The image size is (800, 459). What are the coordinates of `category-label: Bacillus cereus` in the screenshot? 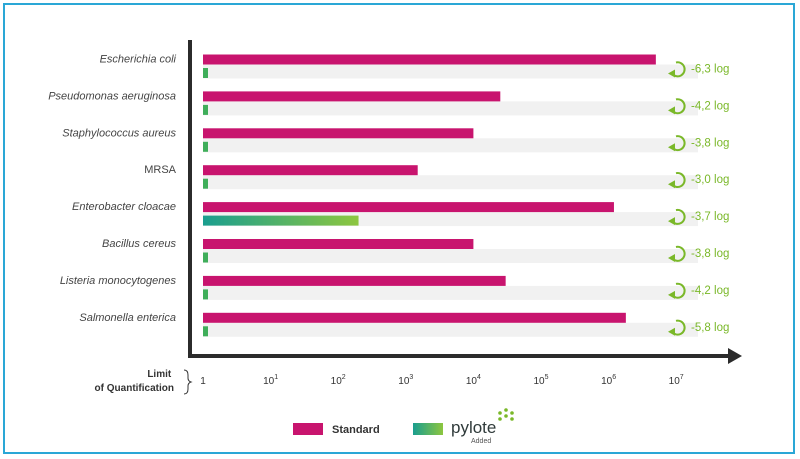 It's located at (139, 244).